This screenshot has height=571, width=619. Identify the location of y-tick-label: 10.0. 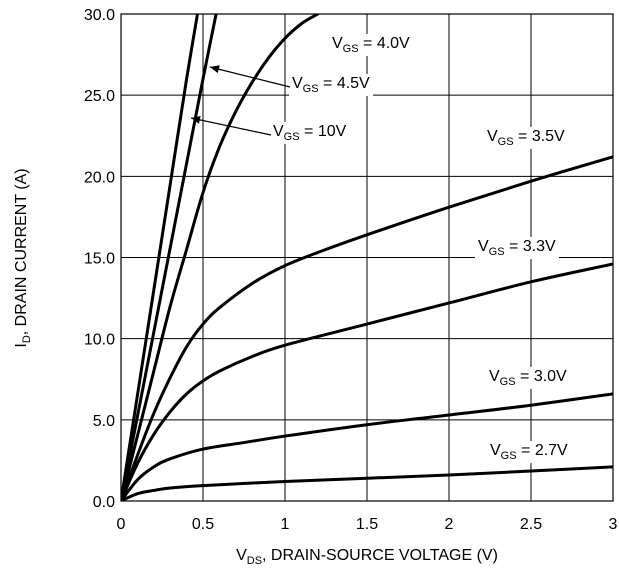
(99, 340).